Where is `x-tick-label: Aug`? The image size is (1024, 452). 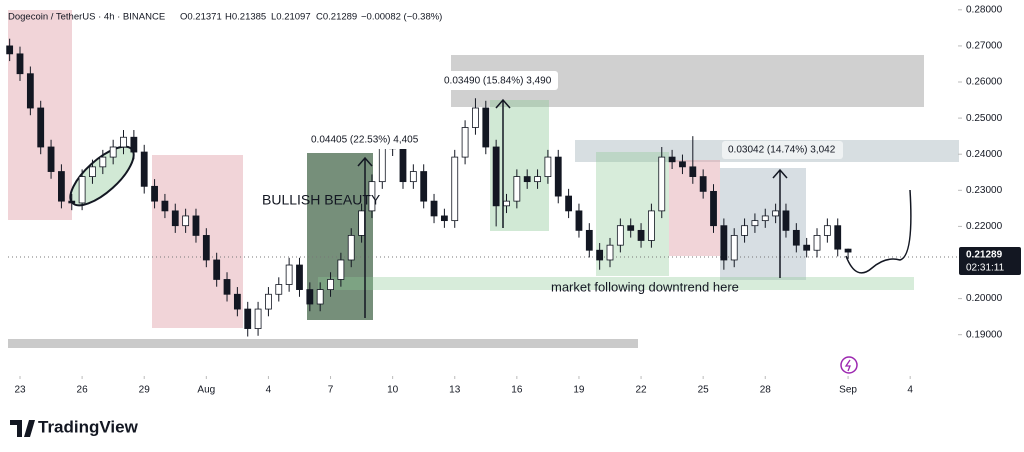
x-tick-label: Aug is located at coordinates (206, 390).